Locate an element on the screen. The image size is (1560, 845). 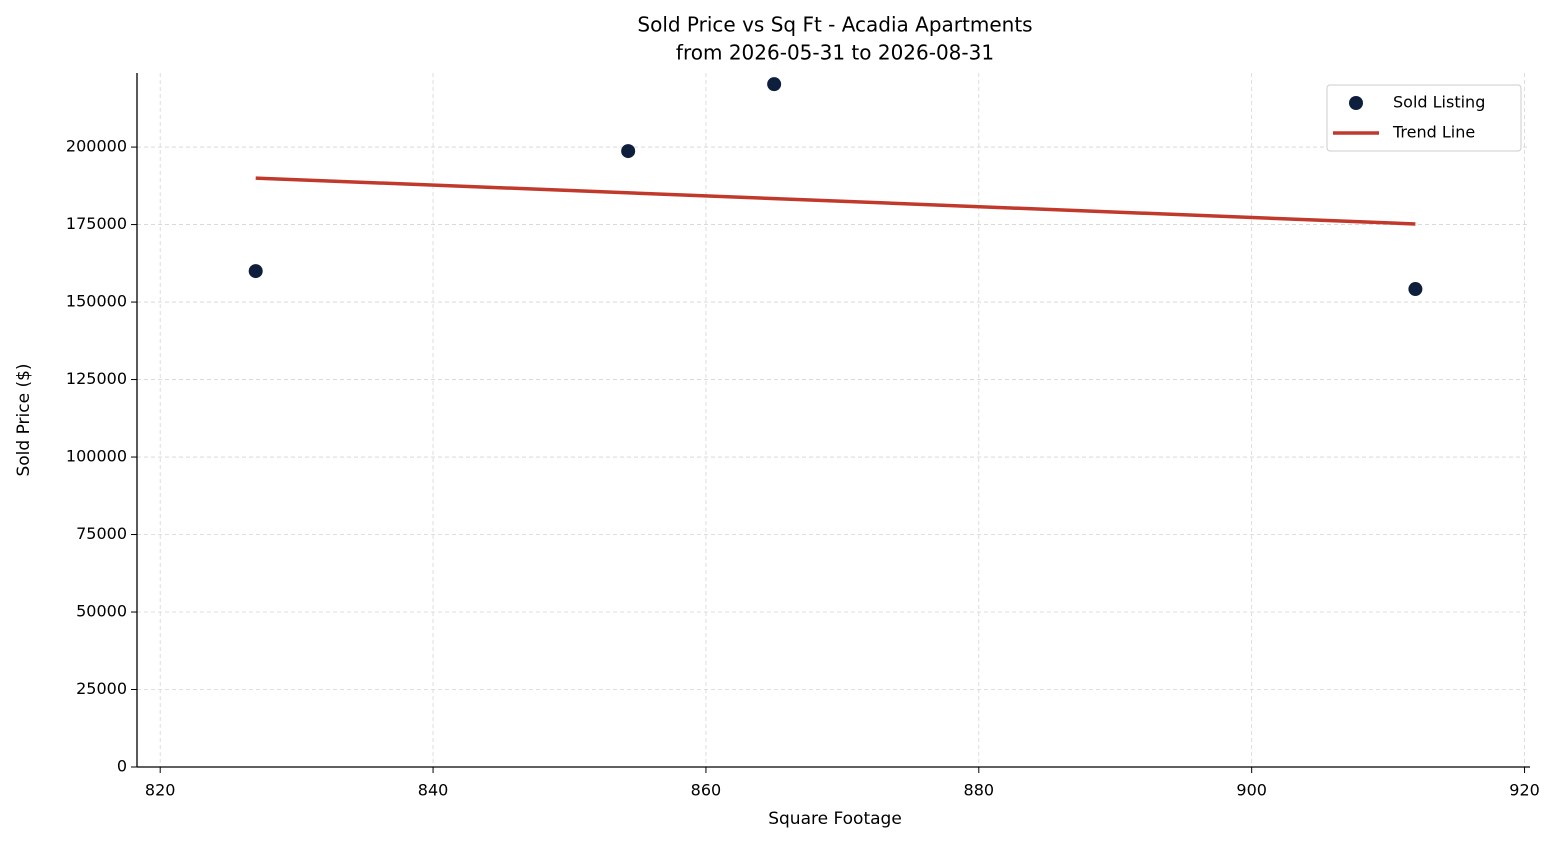
x-tick-label: 920 is located at coordinates (1524, 790).